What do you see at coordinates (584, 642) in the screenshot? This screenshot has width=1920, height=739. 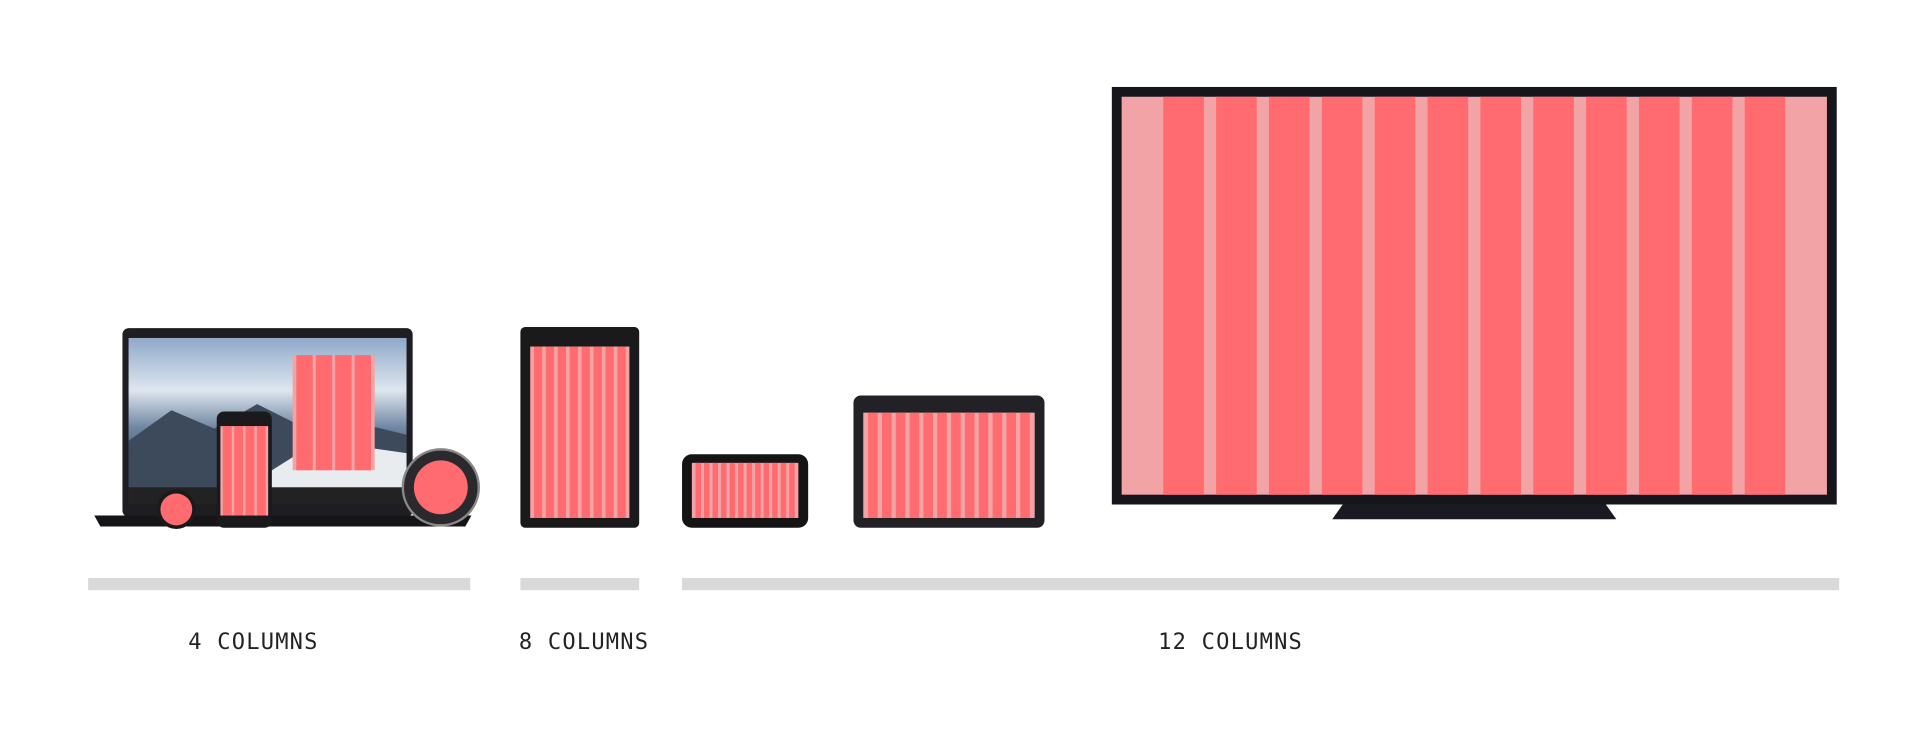 I see `column-label: 8 COLUMNS` at bounding box center [584, 642].